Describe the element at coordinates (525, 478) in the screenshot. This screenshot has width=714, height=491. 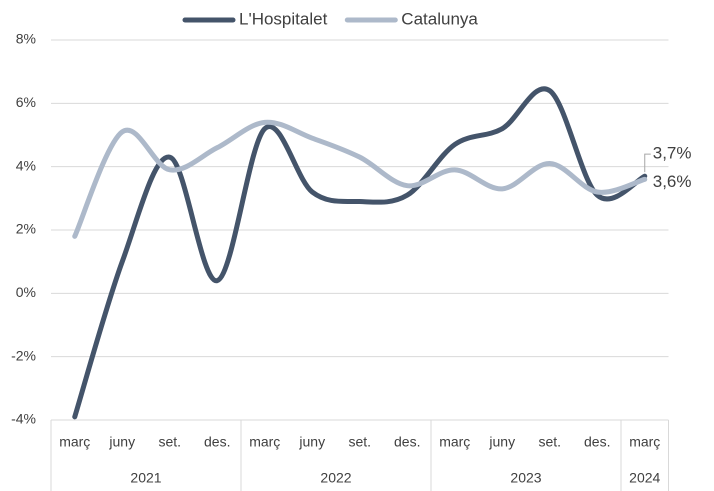
I see `group-label: 2023` at that location.